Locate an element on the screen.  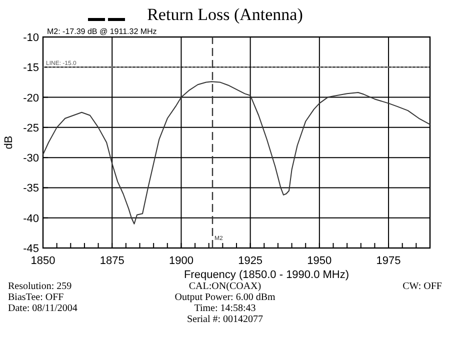
y-tick-label: -15 is located at coordinates (31, 68).